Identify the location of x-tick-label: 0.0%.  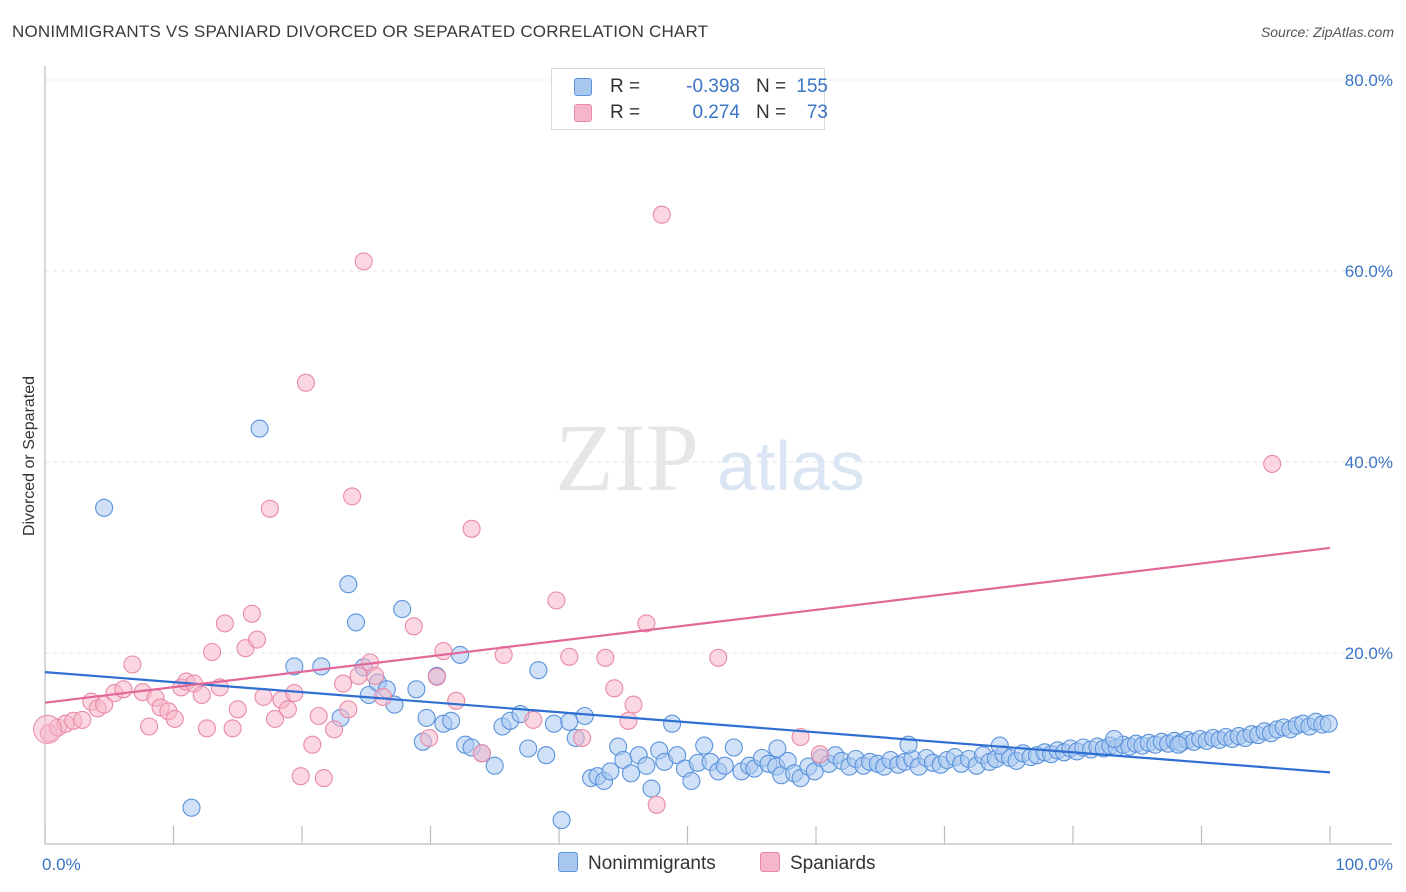
(61, 864).